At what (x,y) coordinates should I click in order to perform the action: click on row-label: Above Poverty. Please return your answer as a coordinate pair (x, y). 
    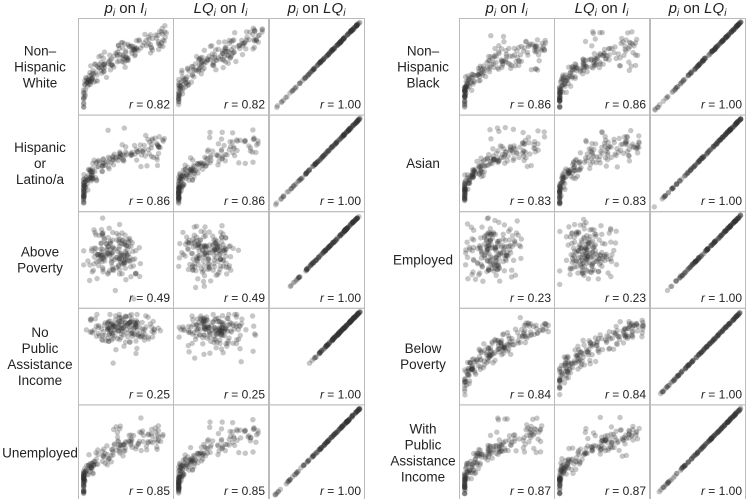
    Looking at the image, I should click on (40, 260).